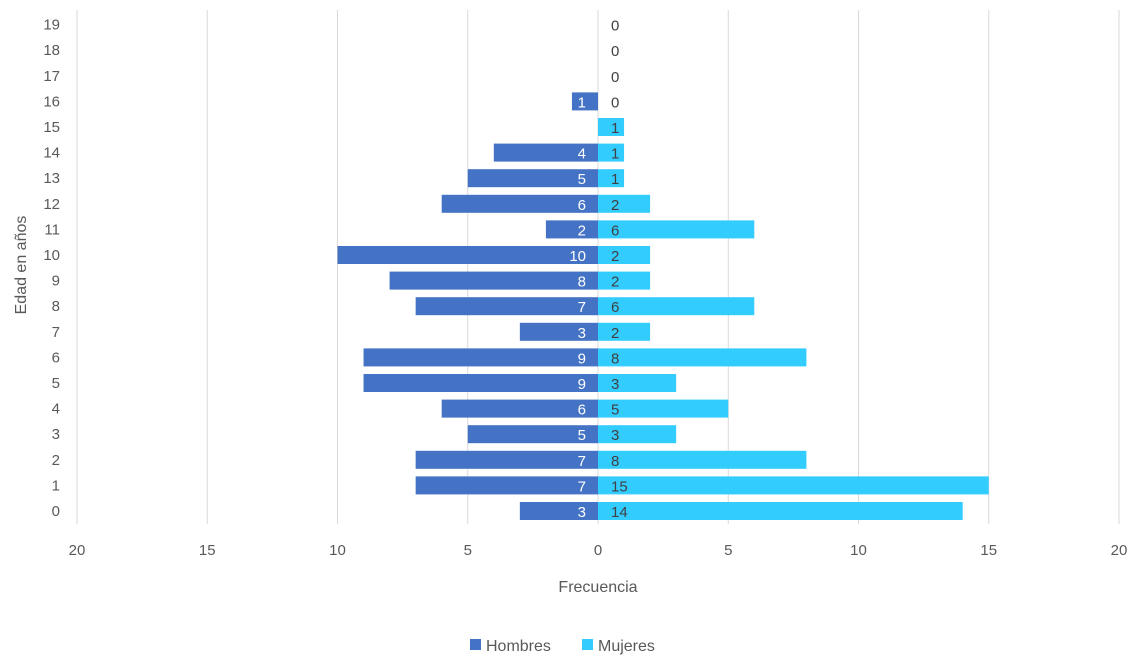  Describe the element at coordinates (51, 255) in the screenshot. I see `y-tick-label: 10` at that location.